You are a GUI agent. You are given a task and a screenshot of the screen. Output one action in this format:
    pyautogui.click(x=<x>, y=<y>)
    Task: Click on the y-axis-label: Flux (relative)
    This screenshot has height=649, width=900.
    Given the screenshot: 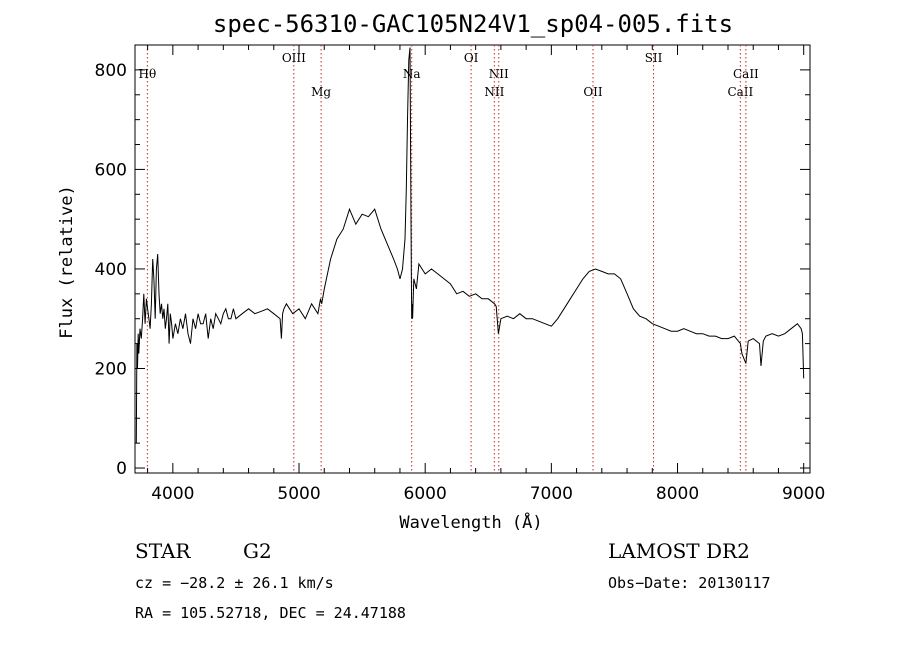 What is the action you would take?
    pyautogui.click(x=67, y=262)
    